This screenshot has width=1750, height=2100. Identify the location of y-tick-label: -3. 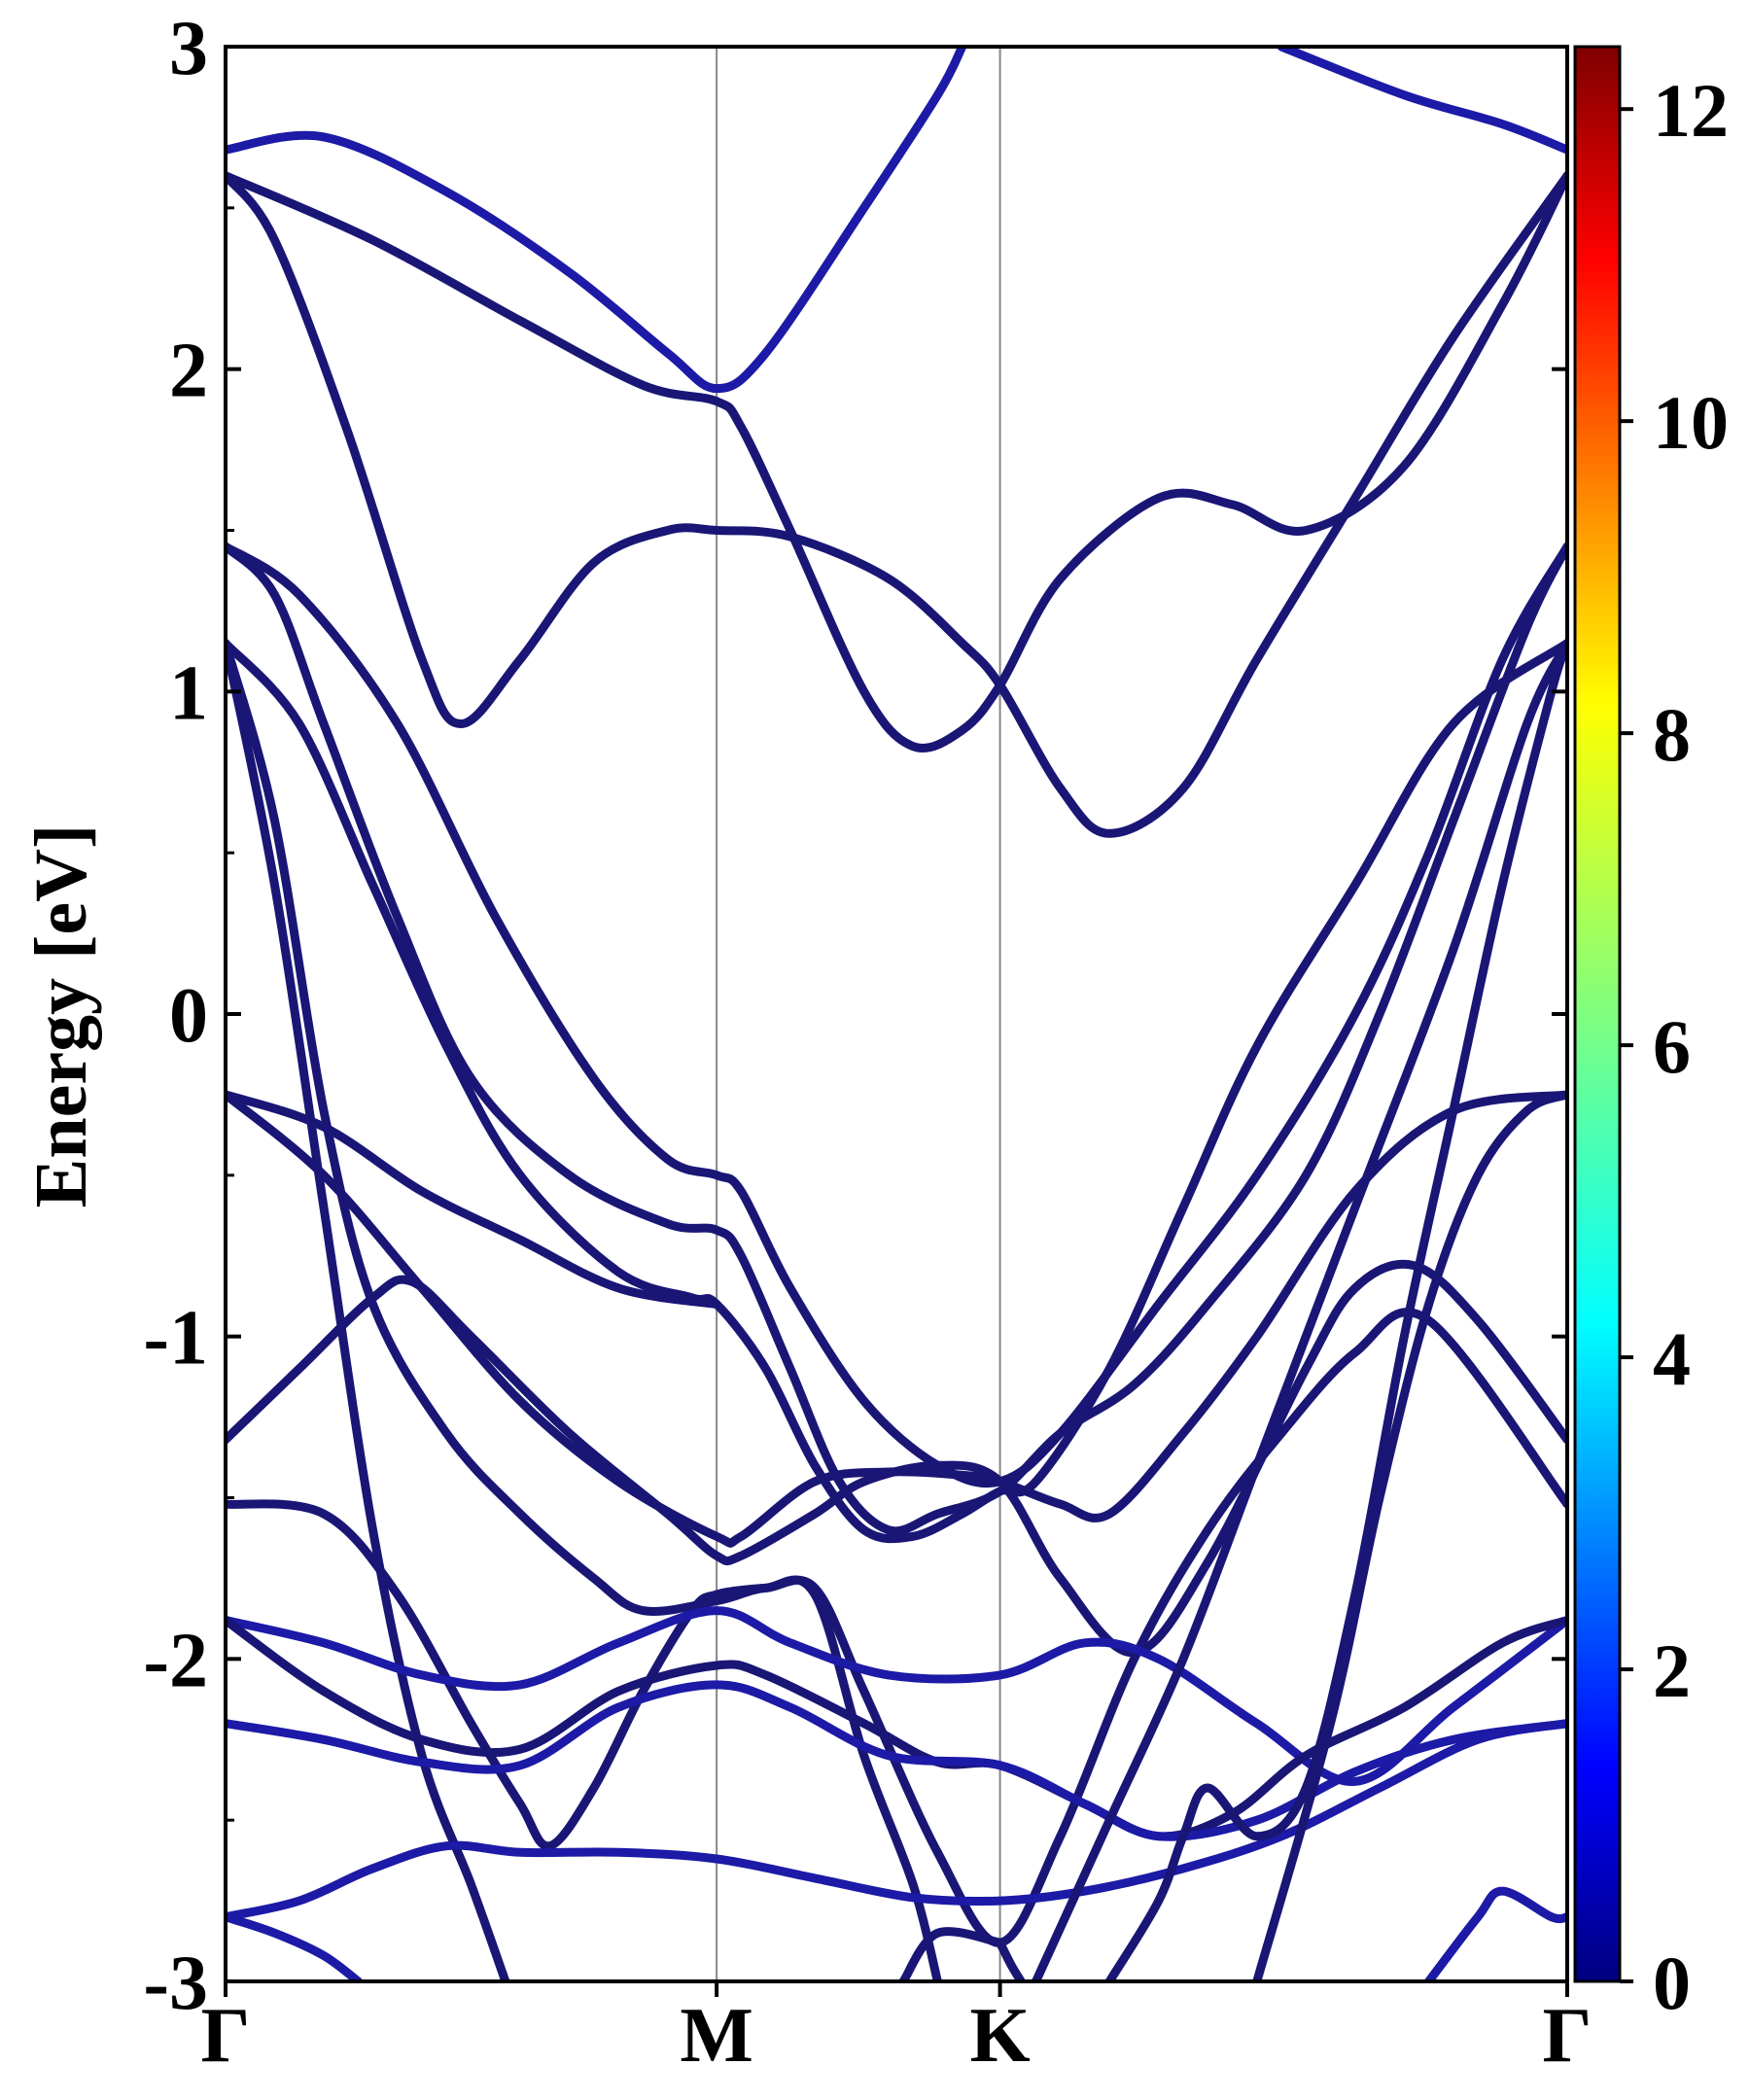
(175, 1983).